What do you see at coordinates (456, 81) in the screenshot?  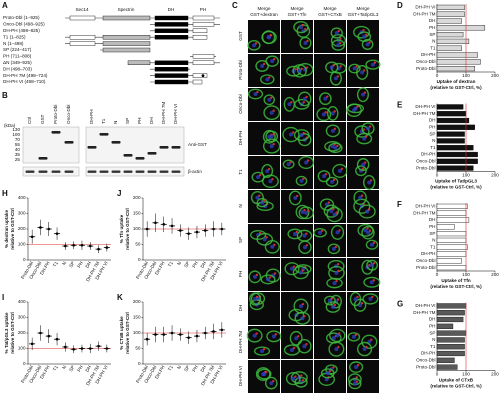 I see `x-axis-label: Uptake of dextran` at bounding box center [456, 81].